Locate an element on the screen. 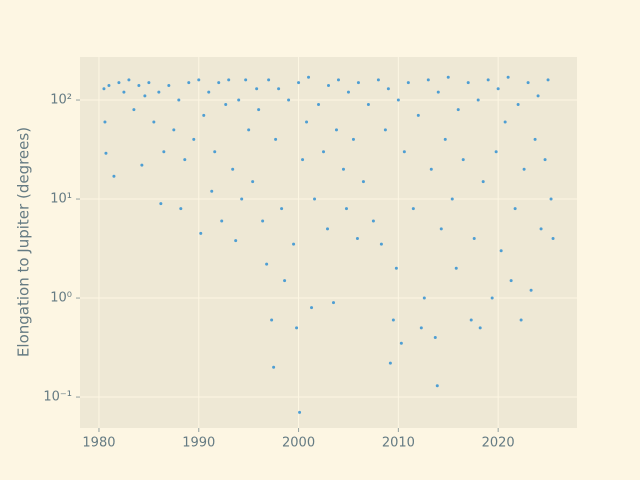 This screenshot has height=480, width=640. x-tick-label: 2020 is located at coordinates (498, 443).